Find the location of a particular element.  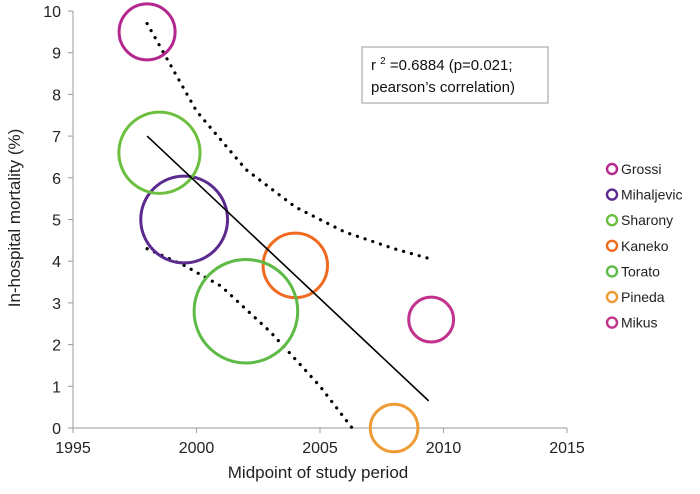

y-tick-label: 6 is located at coordinates (56, 179).